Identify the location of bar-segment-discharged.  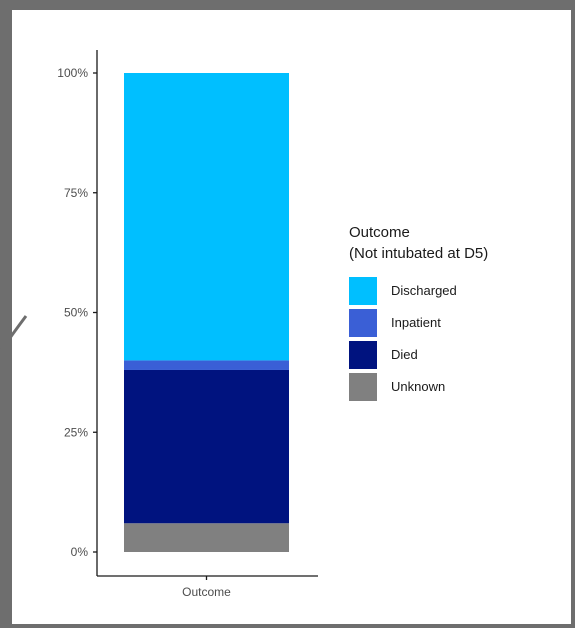
(206, 217).